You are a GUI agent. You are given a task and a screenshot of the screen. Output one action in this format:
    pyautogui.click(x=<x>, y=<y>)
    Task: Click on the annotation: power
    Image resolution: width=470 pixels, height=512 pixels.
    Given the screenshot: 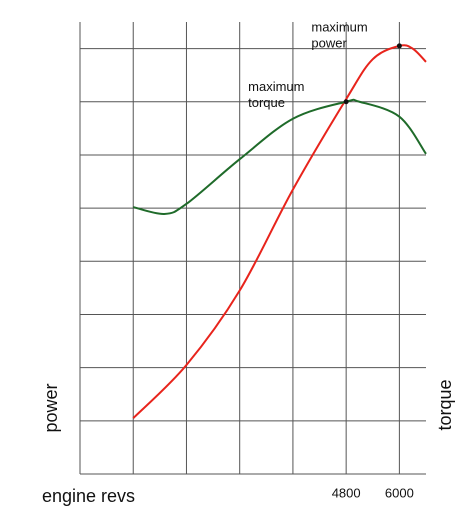 What is the action you would take?
    pyautogui.click(x=329, y=42)
    